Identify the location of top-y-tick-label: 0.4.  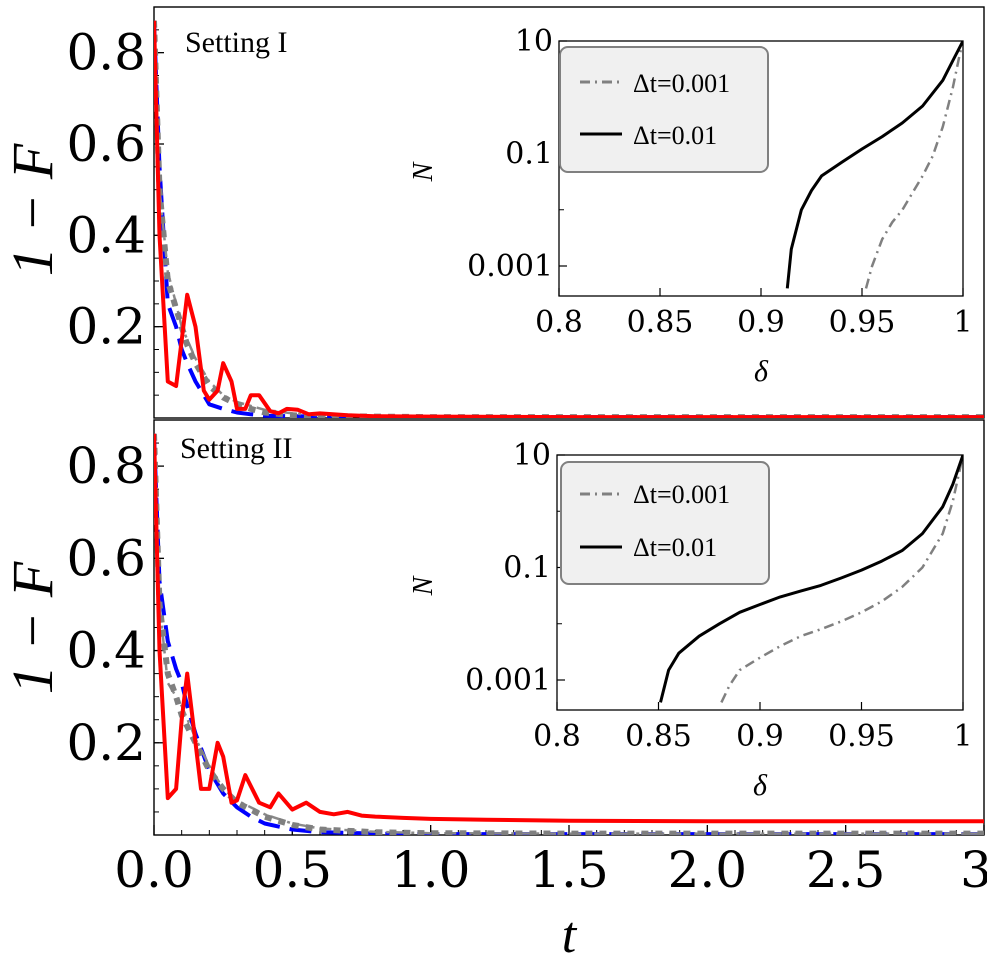
(106, 235).